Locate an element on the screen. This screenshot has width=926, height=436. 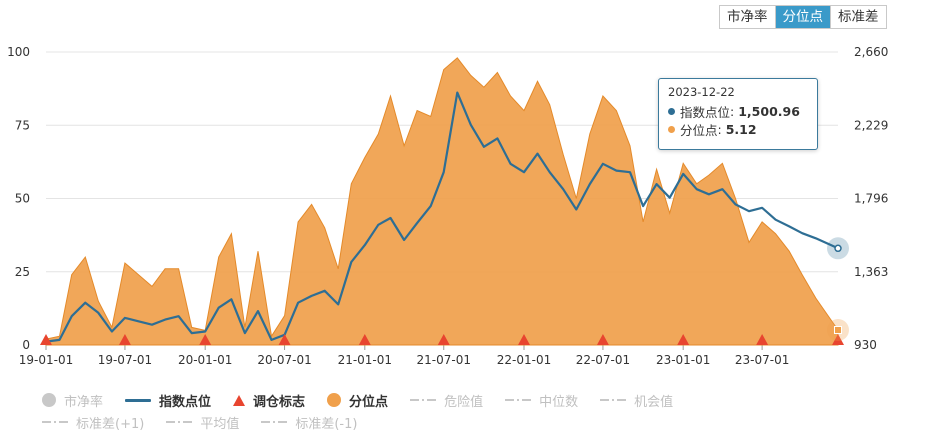
tooltip-row-percentile: 分位点: 5.12 is located at coordinates (738, 129).